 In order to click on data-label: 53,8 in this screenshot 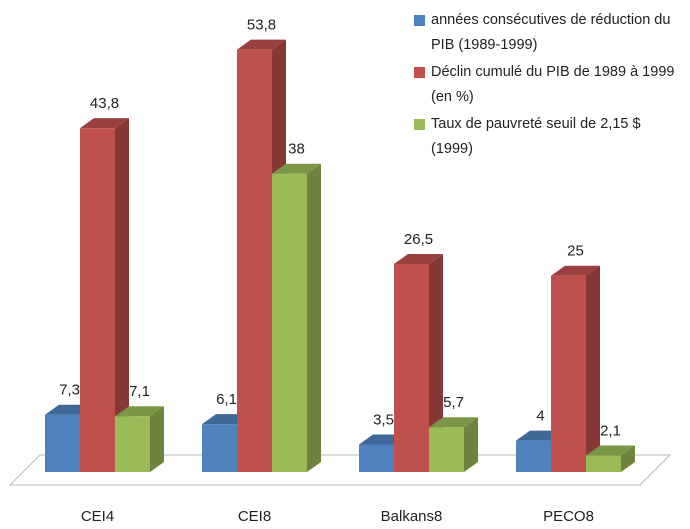, I will do `click(261, 25)`.